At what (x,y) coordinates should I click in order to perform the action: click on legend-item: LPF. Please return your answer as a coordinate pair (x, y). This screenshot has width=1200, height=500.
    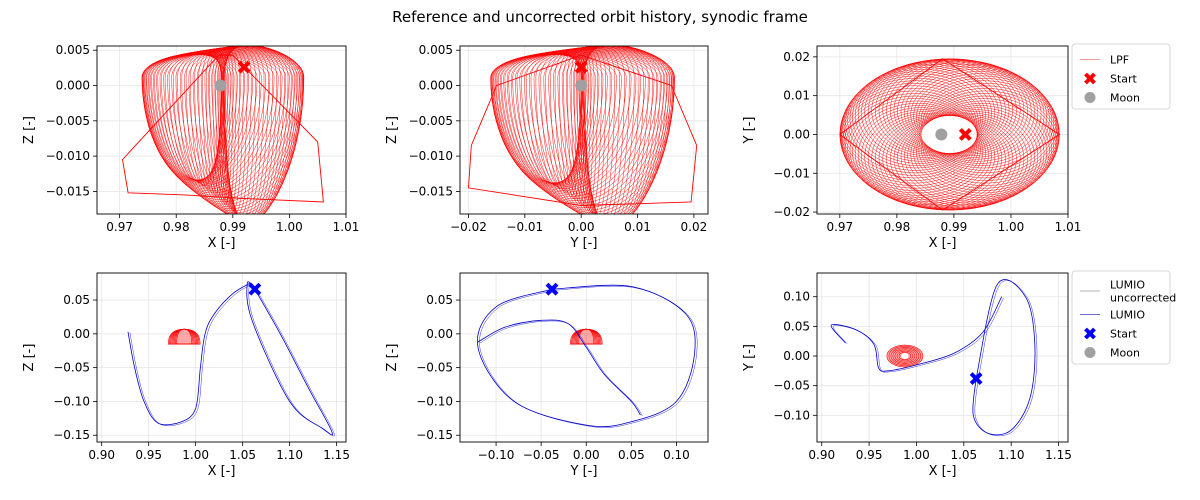
    Looking at the image, I should click on (1104, 60).